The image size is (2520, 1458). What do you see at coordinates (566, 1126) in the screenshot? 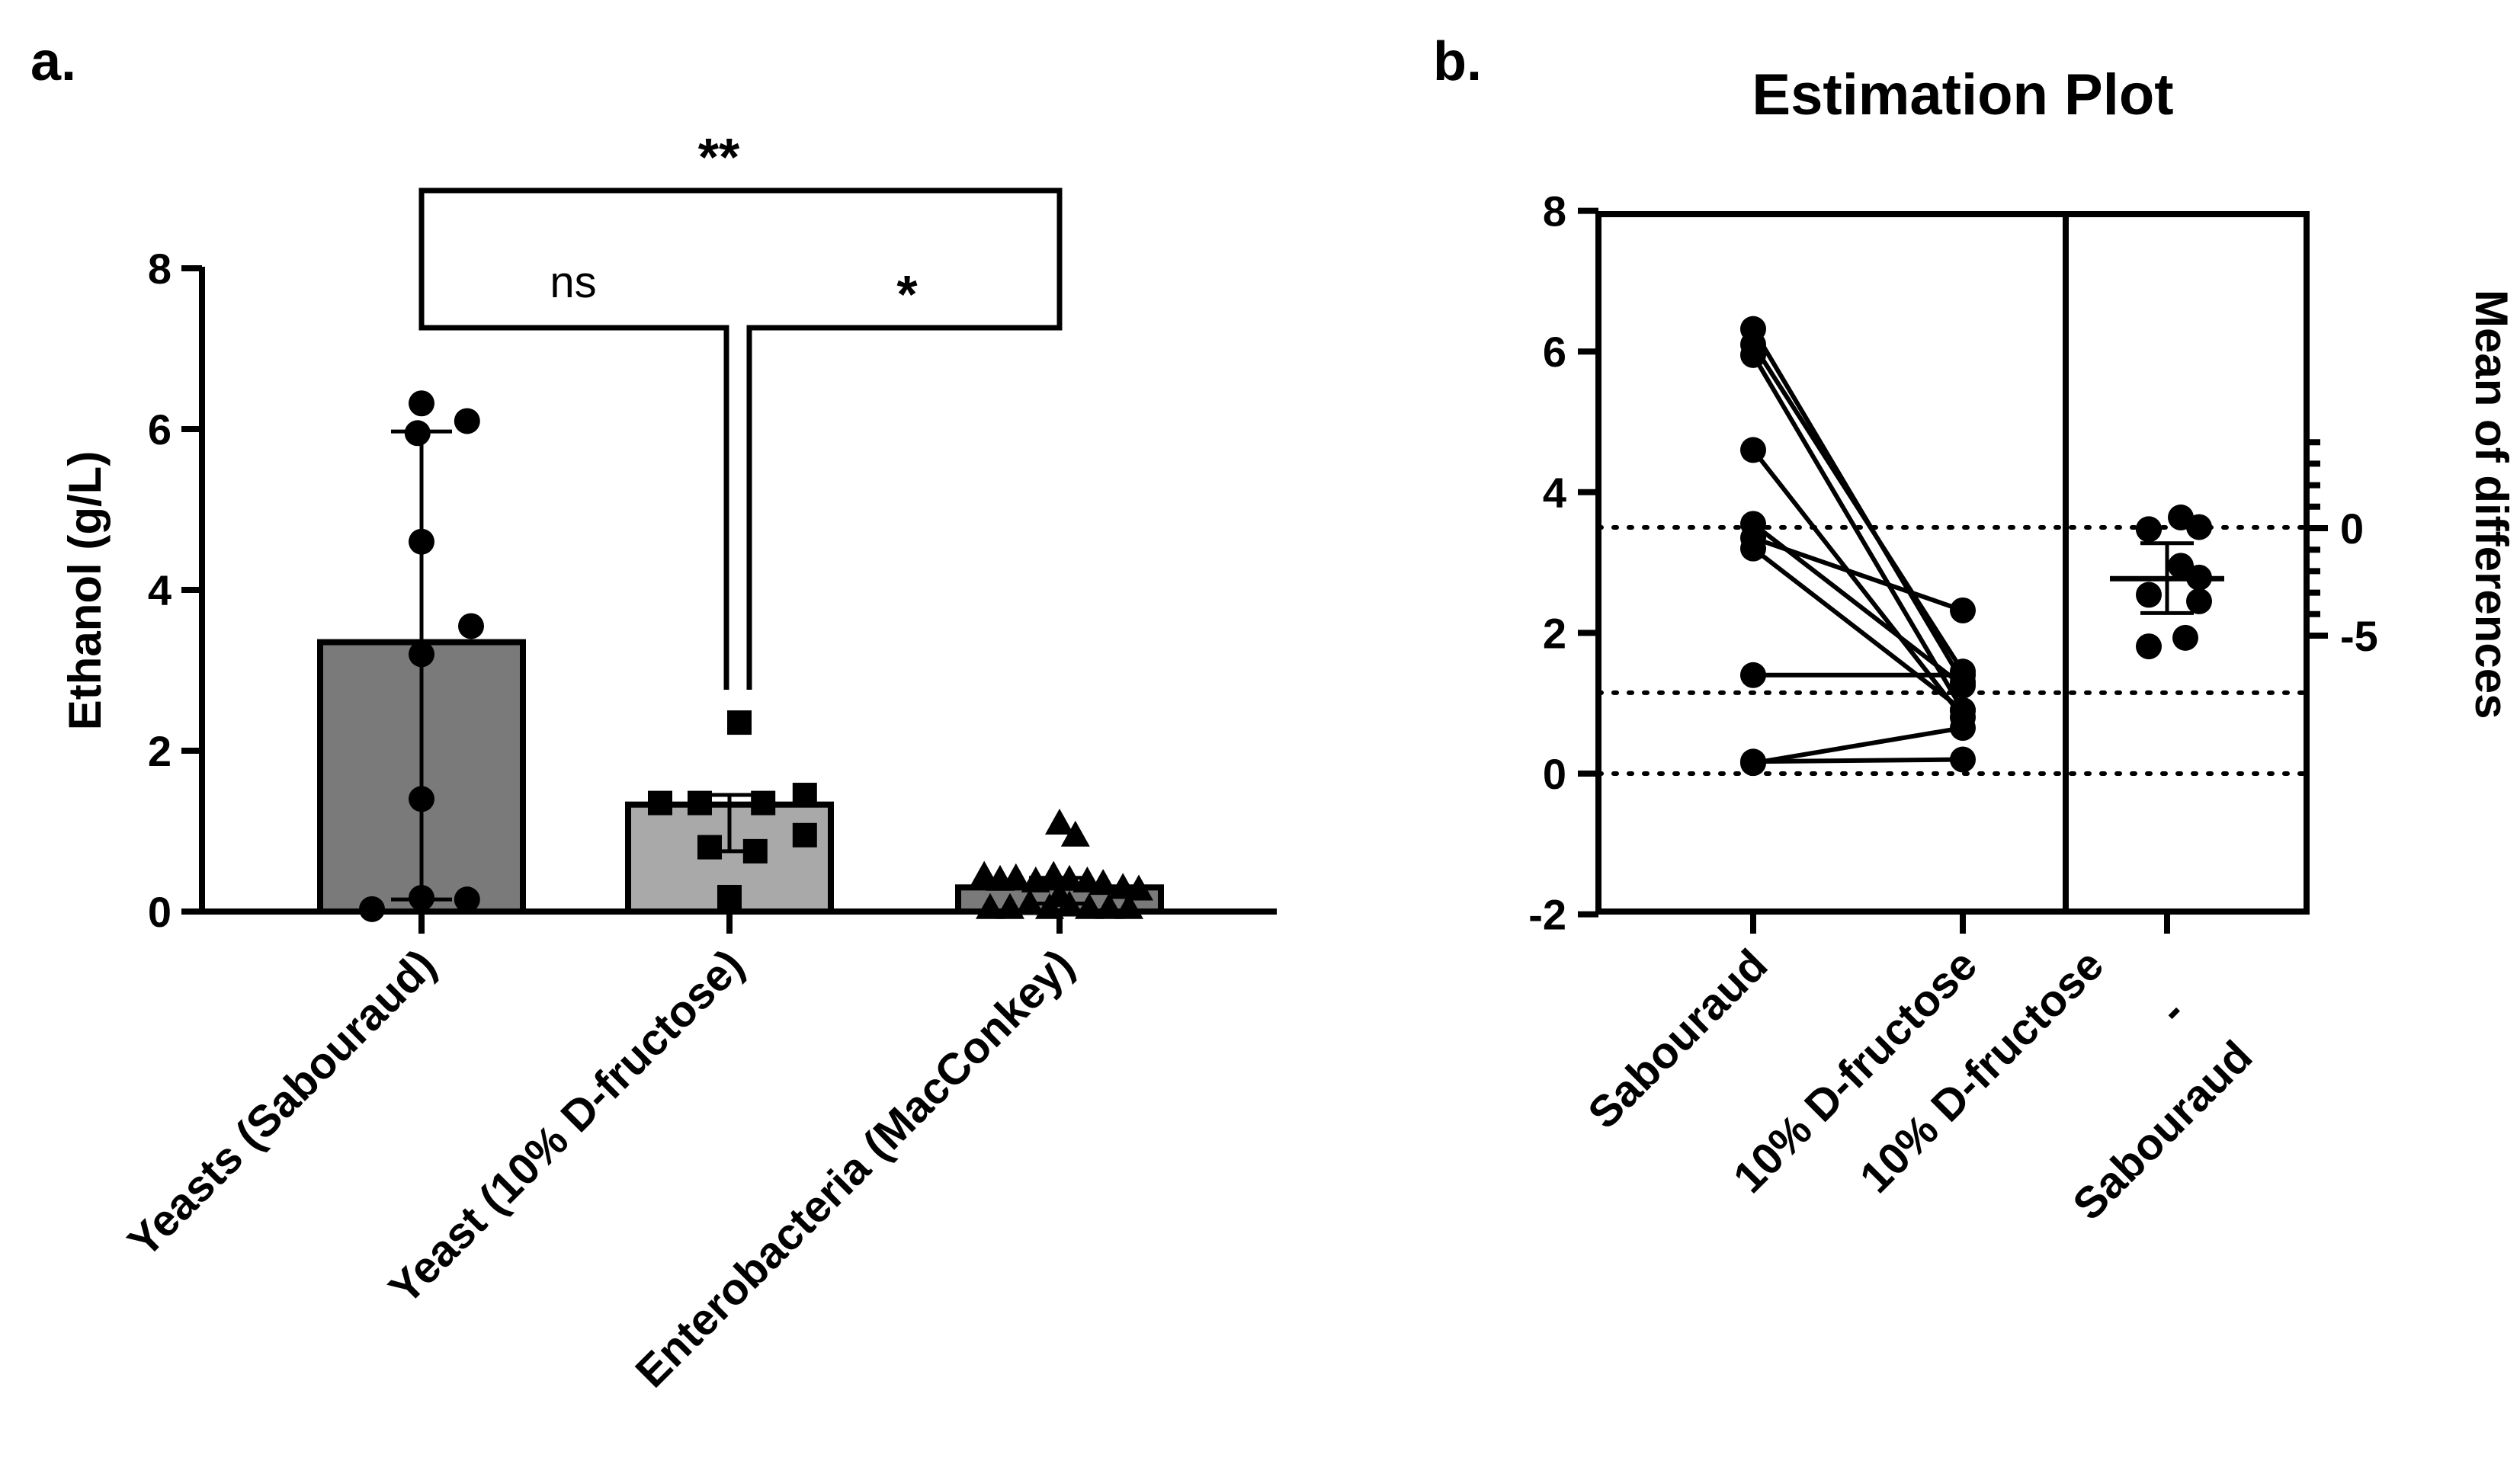
I see `category-label: Yeast (10% D-fructose)` at bounding box center [566, 1126].